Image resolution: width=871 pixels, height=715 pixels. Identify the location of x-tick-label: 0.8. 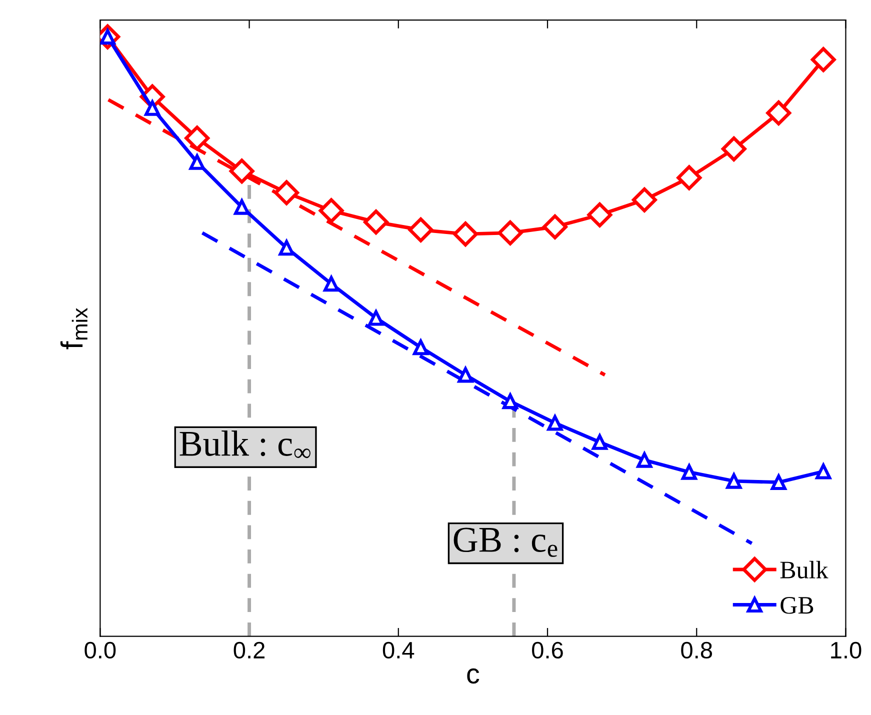
(696, 650).